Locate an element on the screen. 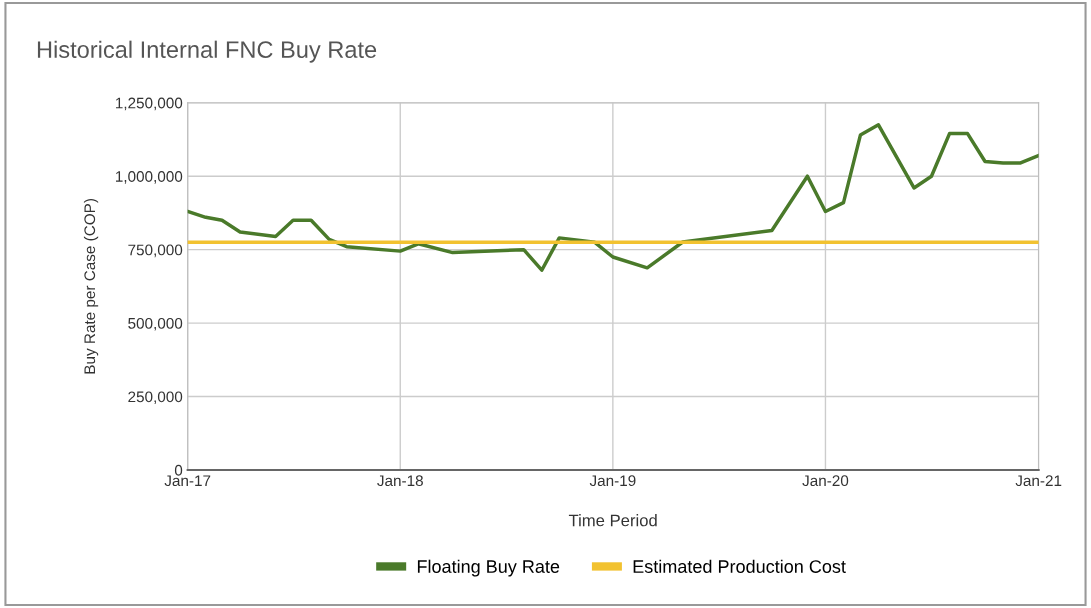 This screenshot has width=1091, height=608. y-tick-label: 0 is located at coordinates (178, 470).